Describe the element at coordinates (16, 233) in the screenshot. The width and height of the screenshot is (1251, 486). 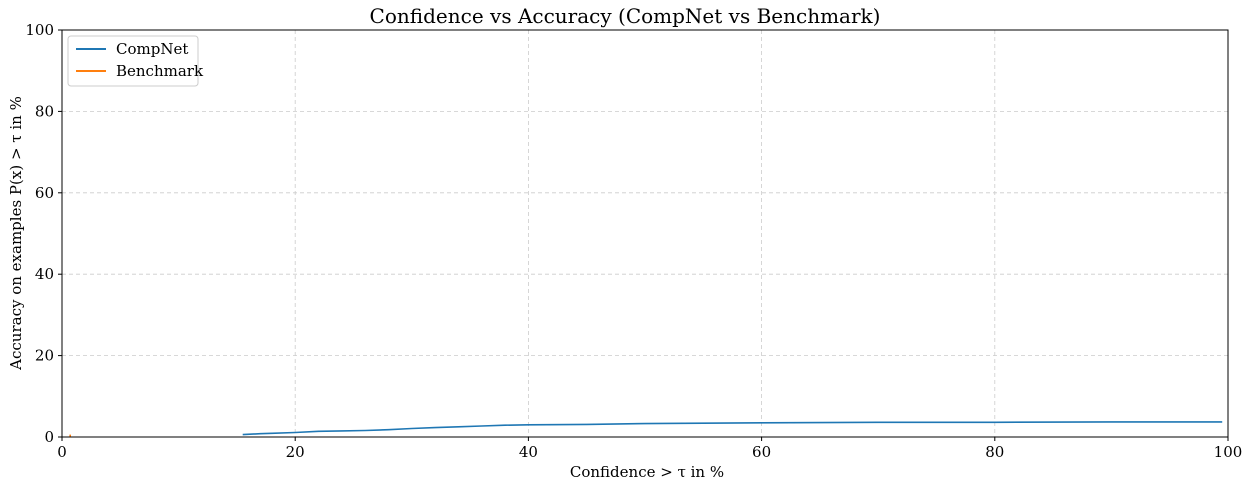
I see `y-axis-label: Accuracy on examples P(x) > τ in %` at that location.